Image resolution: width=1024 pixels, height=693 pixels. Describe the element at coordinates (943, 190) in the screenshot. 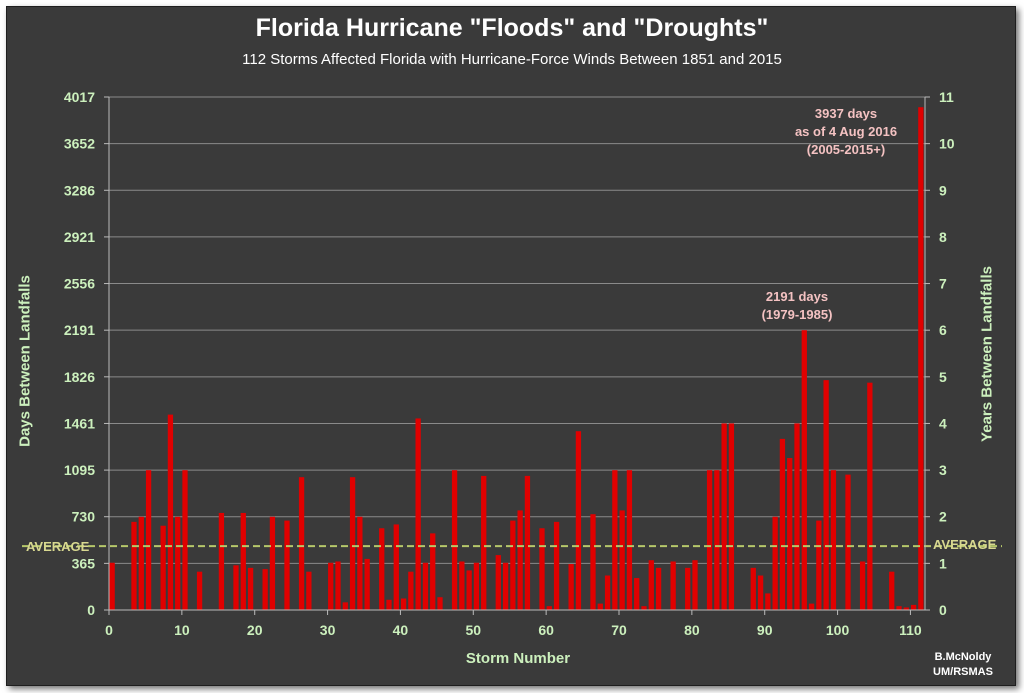

I see `y-tick-label-right: 9` at that location.